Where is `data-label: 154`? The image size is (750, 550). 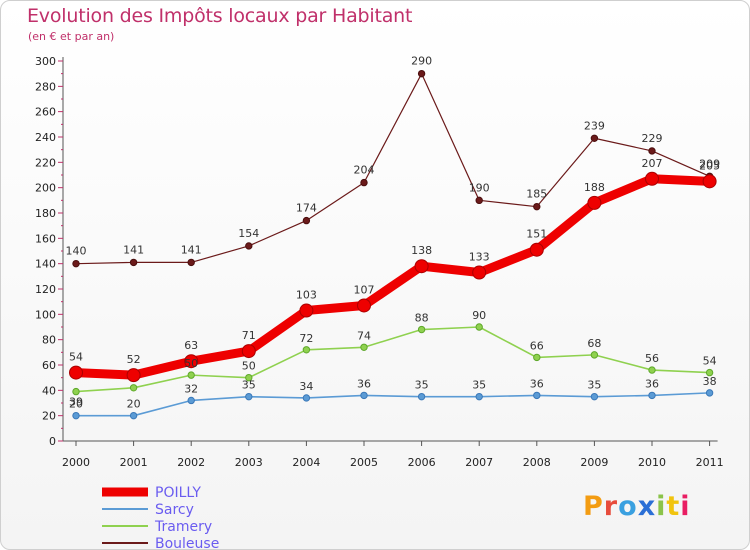
data-label: 154 is located at coordinates (248, 233).